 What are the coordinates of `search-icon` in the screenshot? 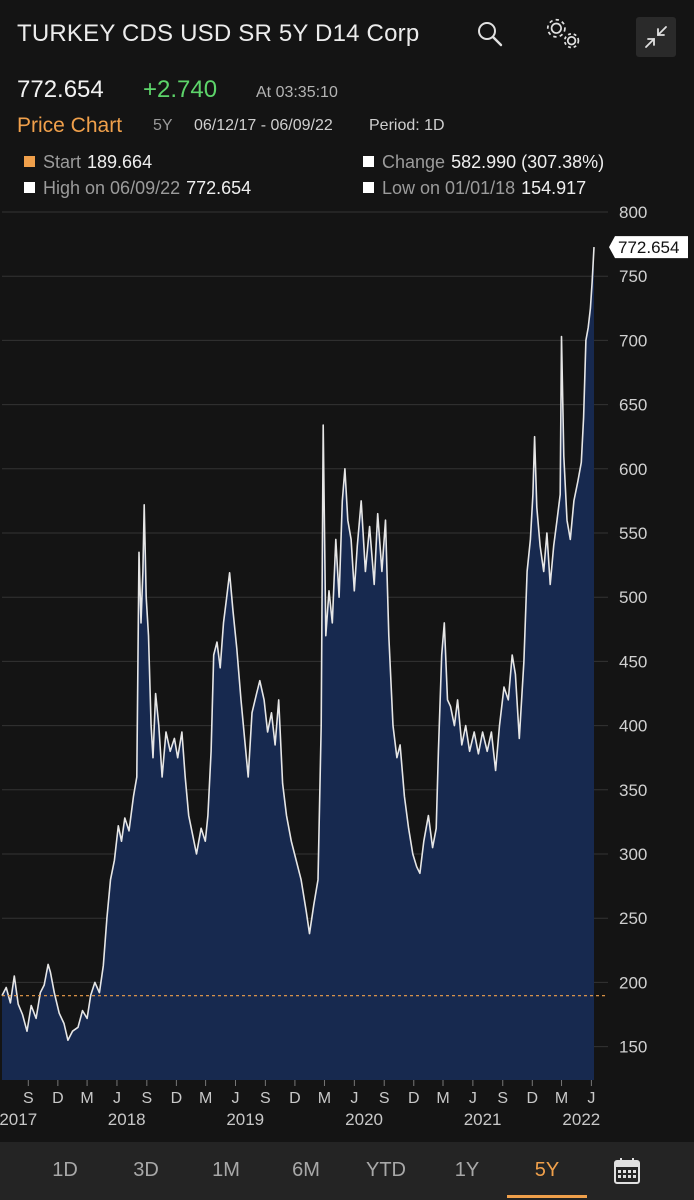 It's located at (490, 34).